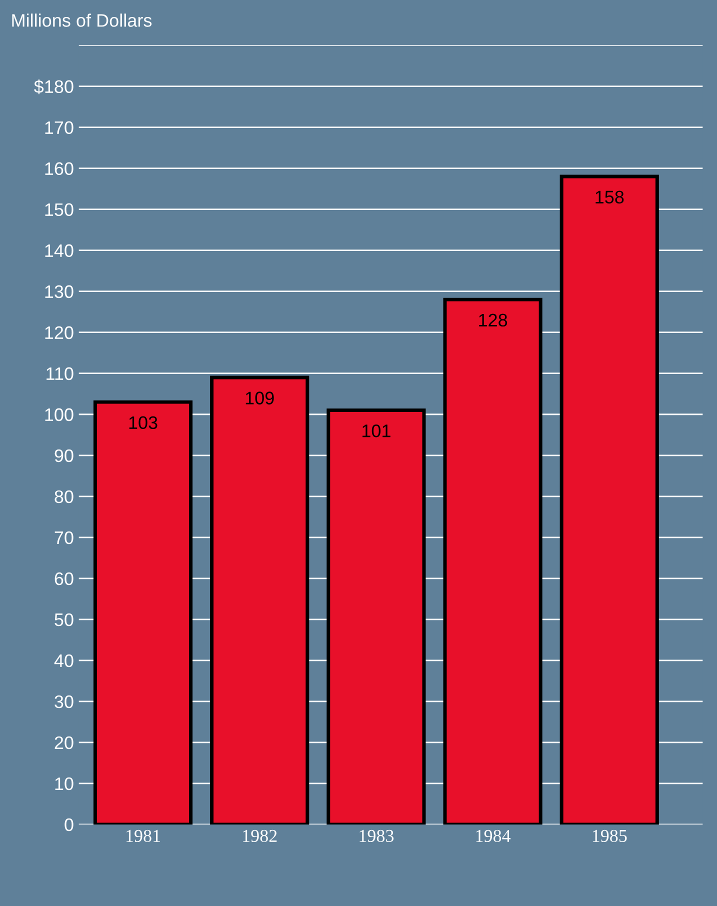  I want to click on x-tick-label: 1985, so click(609, 836).